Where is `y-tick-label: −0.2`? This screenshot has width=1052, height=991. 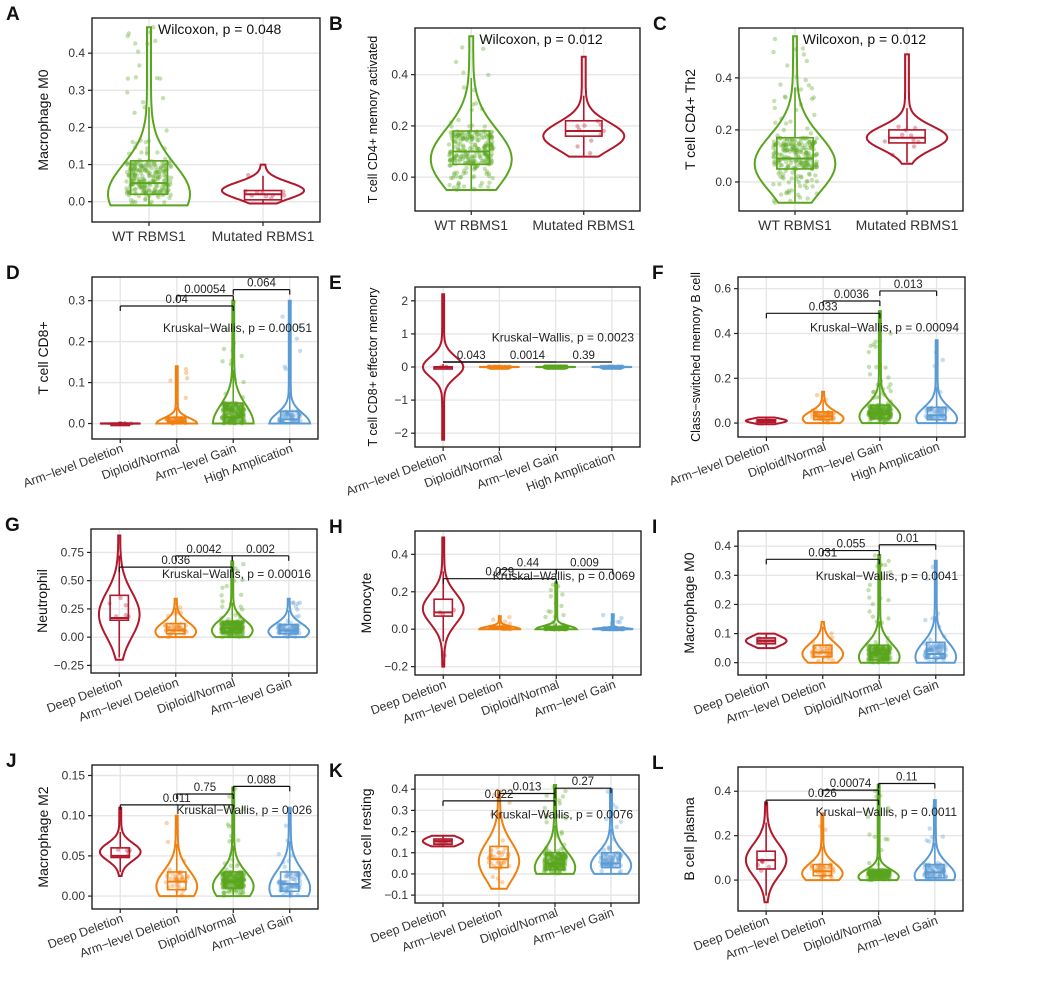
y-tick-label: −0.2 is located at coordinates (396, 667).